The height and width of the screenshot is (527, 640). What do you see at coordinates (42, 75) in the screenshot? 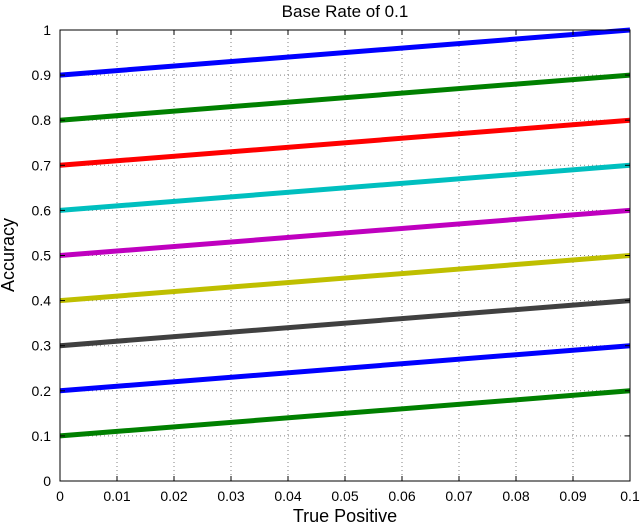
I see `y-tick-label: 0.9` at bounding box center [42, 75].